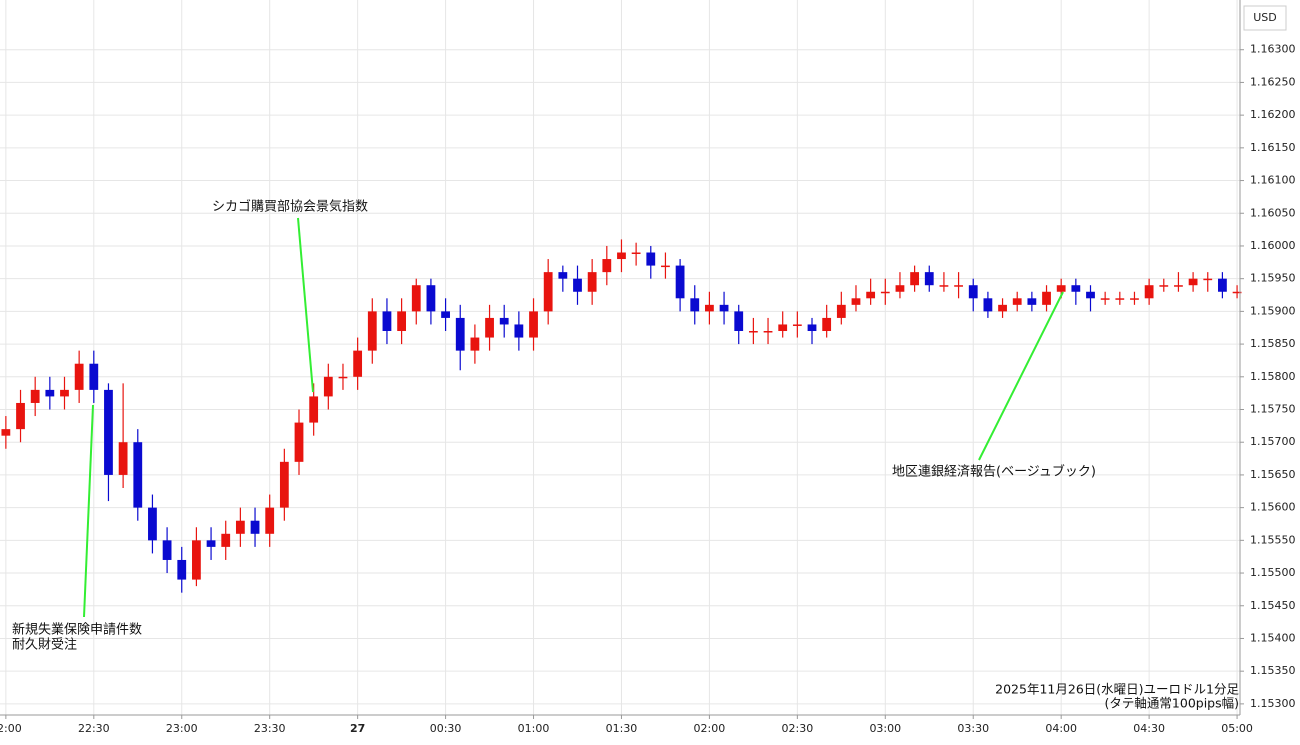 This screenshot has height=745, width=1300. I want to click on currency-box, so click(1265, 18).